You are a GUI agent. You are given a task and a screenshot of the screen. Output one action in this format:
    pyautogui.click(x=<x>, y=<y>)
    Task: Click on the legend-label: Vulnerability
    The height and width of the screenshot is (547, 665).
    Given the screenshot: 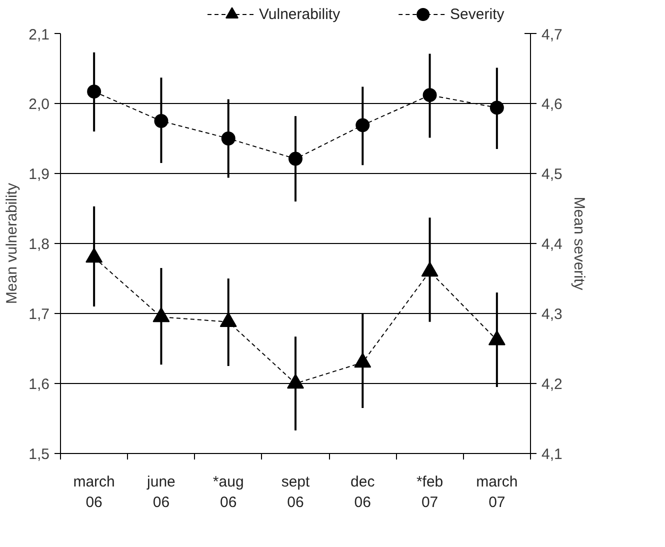 What is the action you would take?
    pyautogui.click(x=299, y=14)
    